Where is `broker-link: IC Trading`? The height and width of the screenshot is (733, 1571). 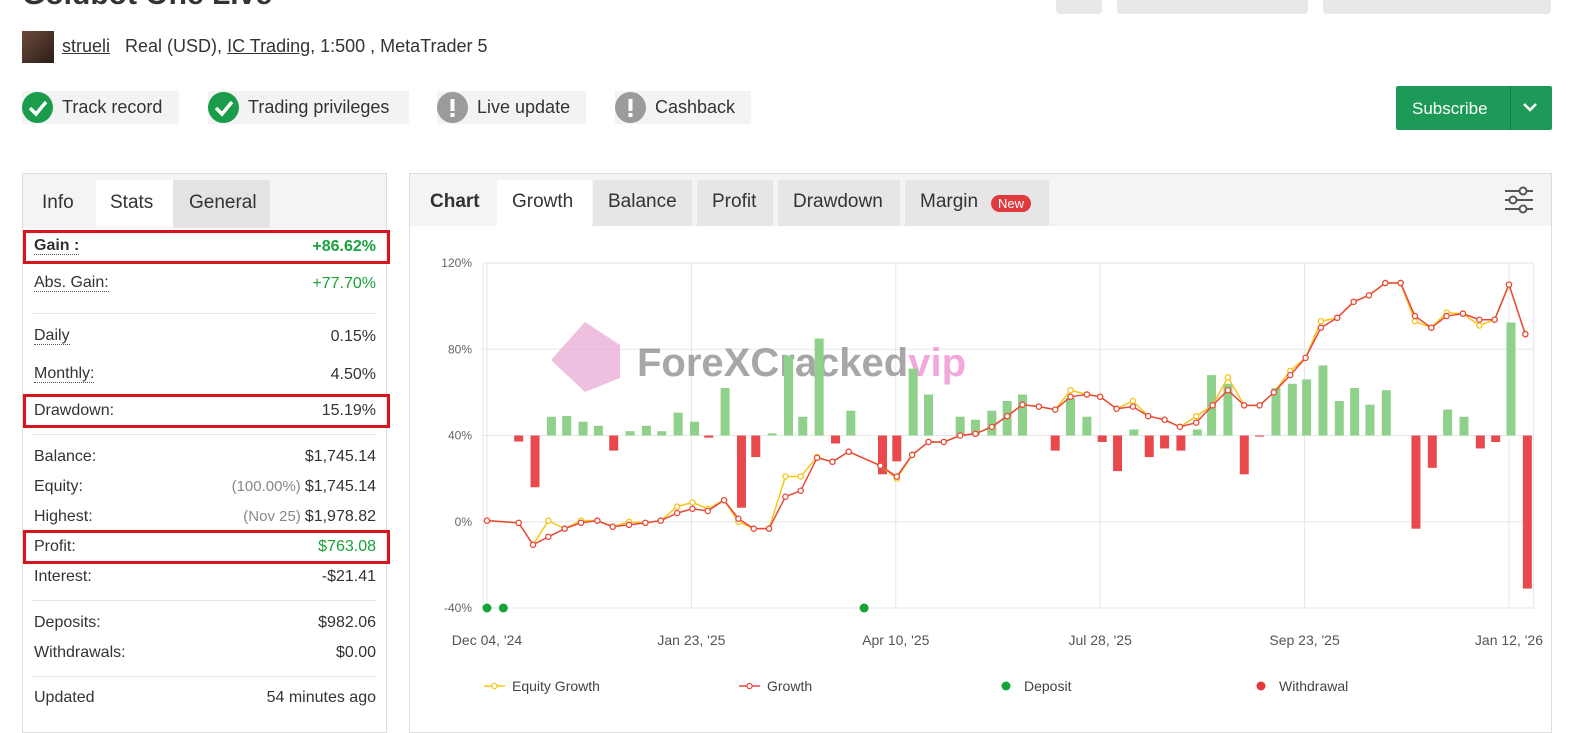
broker-link: IC Trading is located at coordinates (269, 46).